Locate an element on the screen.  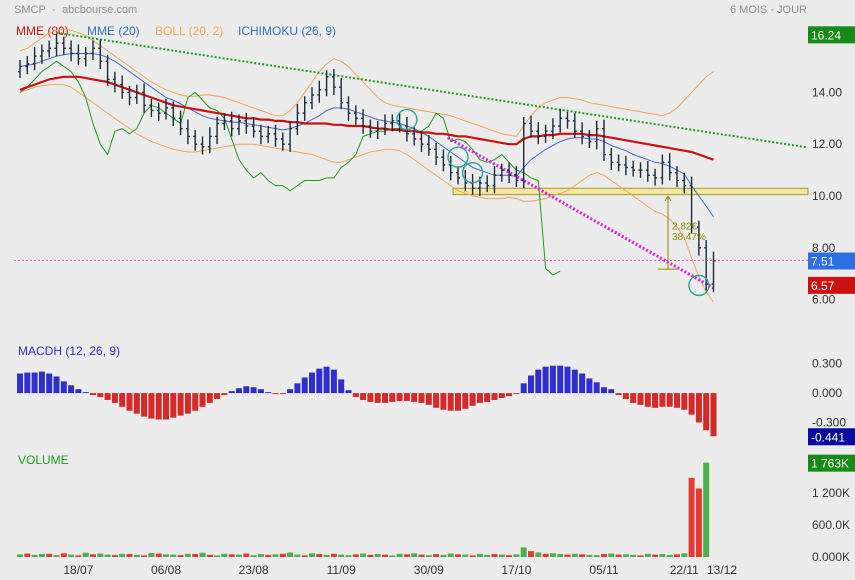
header-period: 6 MOIS - JOUR is located at coordinates (768, 10).